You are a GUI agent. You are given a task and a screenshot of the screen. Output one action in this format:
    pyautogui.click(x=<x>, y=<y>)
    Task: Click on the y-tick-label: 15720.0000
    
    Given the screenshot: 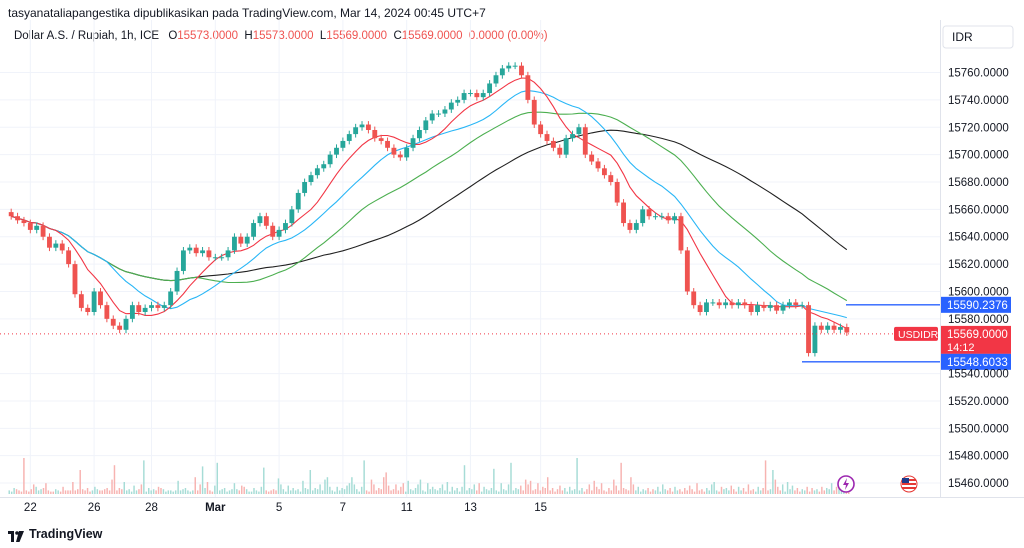 What is the action you would take?
    pyautogui.click(x=978, y=128)
    